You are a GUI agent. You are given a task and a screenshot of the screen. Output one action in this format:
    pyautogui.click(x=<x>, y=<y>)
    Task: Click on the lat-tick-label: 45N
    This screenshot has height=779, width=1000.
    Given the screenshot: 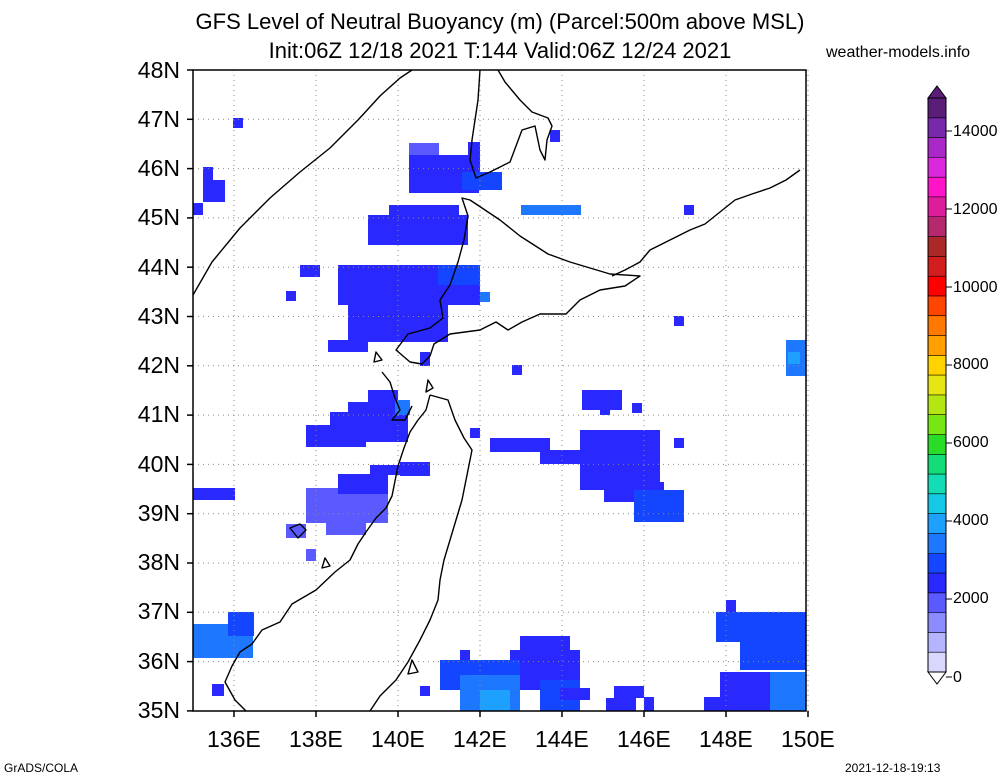 What is the action you would take?
    pyautogui.click(x=158, y=217)
    